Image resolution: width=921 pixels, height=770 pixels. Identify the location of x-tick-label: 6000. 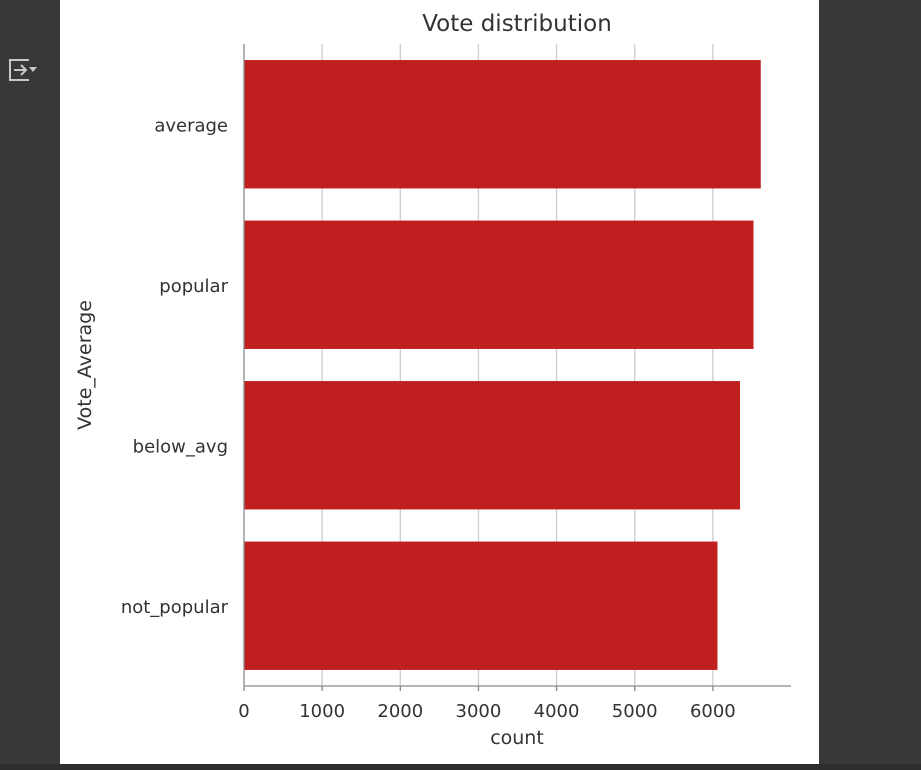
(713, 711).